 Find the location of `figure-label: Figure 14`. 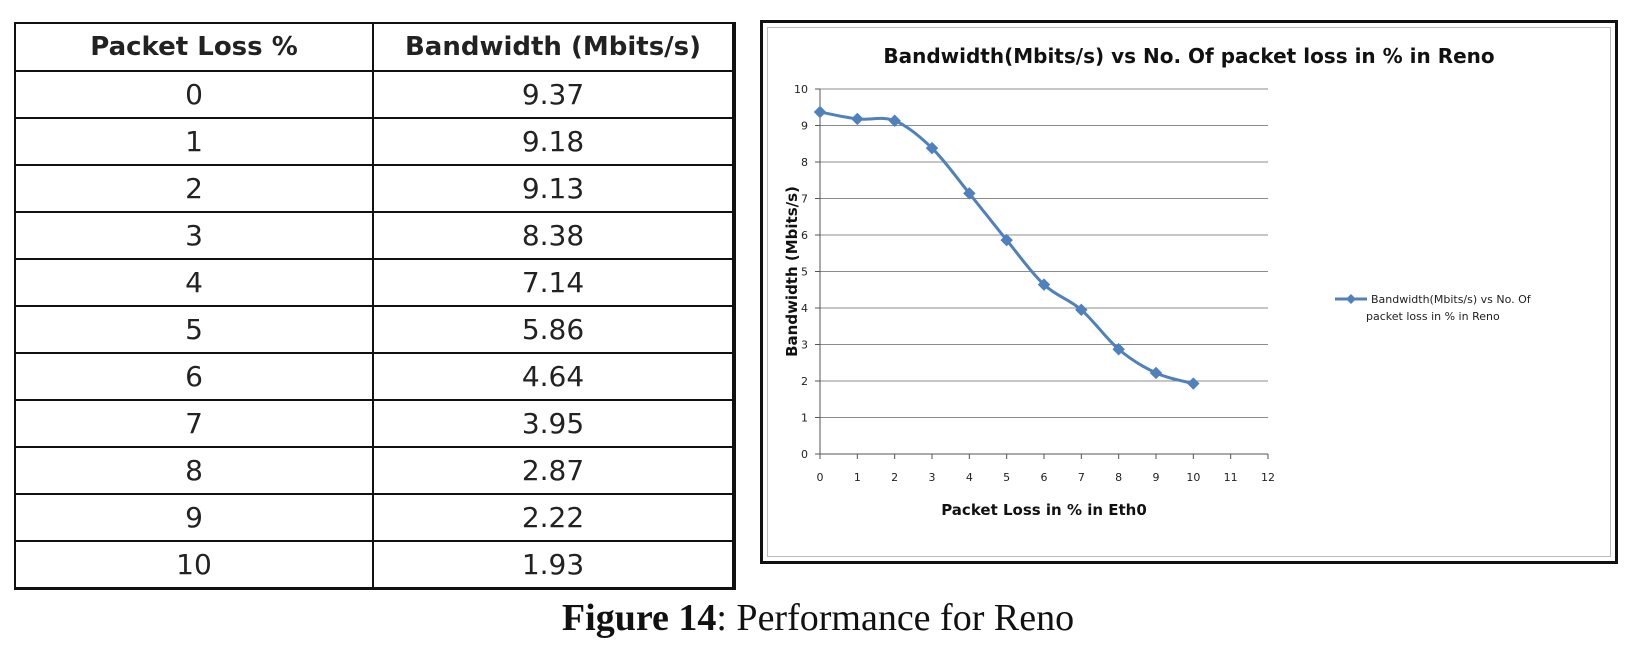

figure-label: Figure 14 is located at coordinates (639, 618).